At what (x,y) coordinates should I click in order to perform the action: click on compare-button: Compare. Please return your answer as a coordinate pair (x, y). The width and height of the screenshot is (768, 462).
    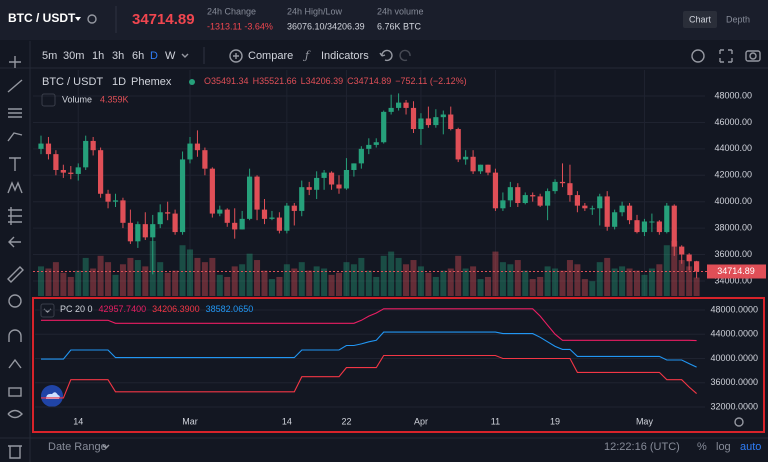
    Looking at the image, I should click on (270, 56).